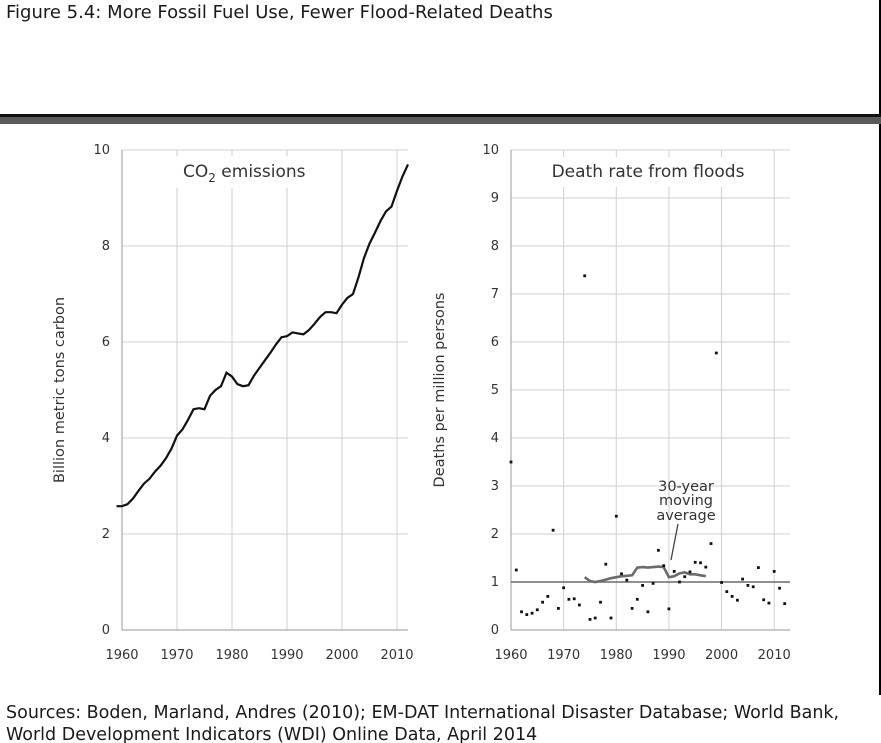  Describe the element at coordinates (495, 534) in the screenshot. I see `flood-y-tick-label: 2` at that location.